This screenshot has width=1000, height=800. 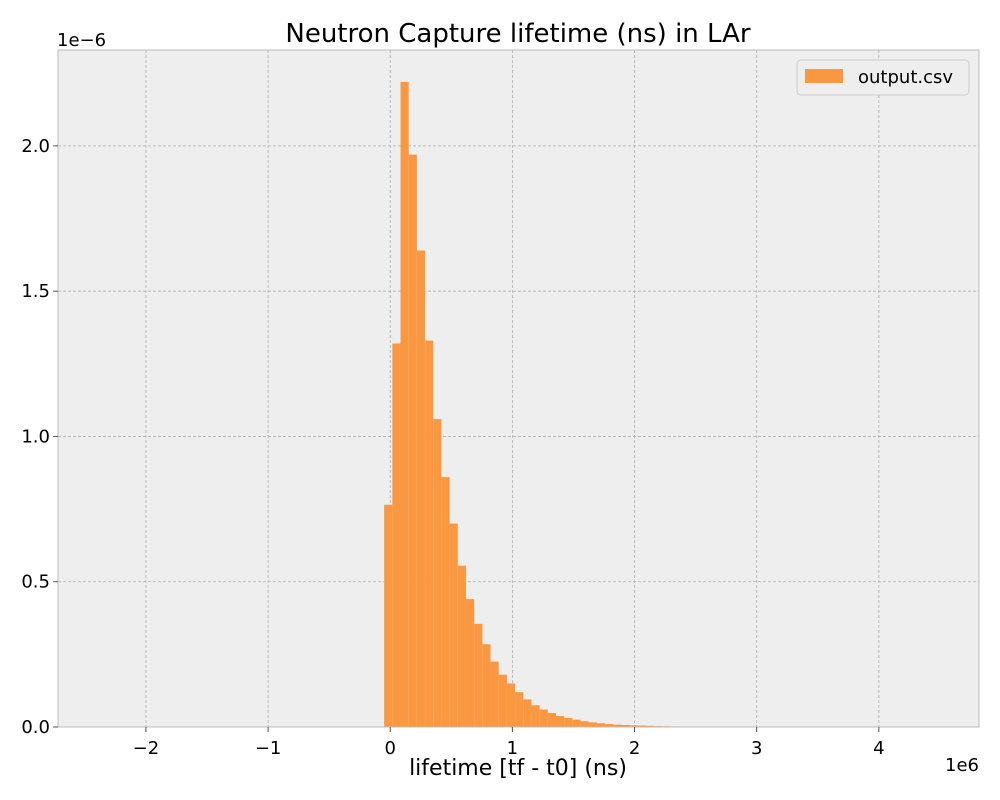 What do you see at coordinates (268, 748) in the screenshot?
I see `x-tick-label: −1` at bounding box center [268, 748].